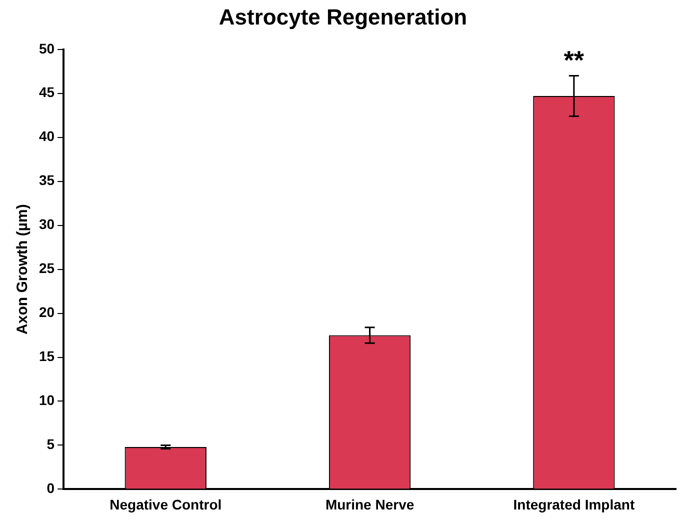 Image resolution: width=696 pixels, height=527 pixels. I want to click on y-tick-label: 45, so click(46, 92).